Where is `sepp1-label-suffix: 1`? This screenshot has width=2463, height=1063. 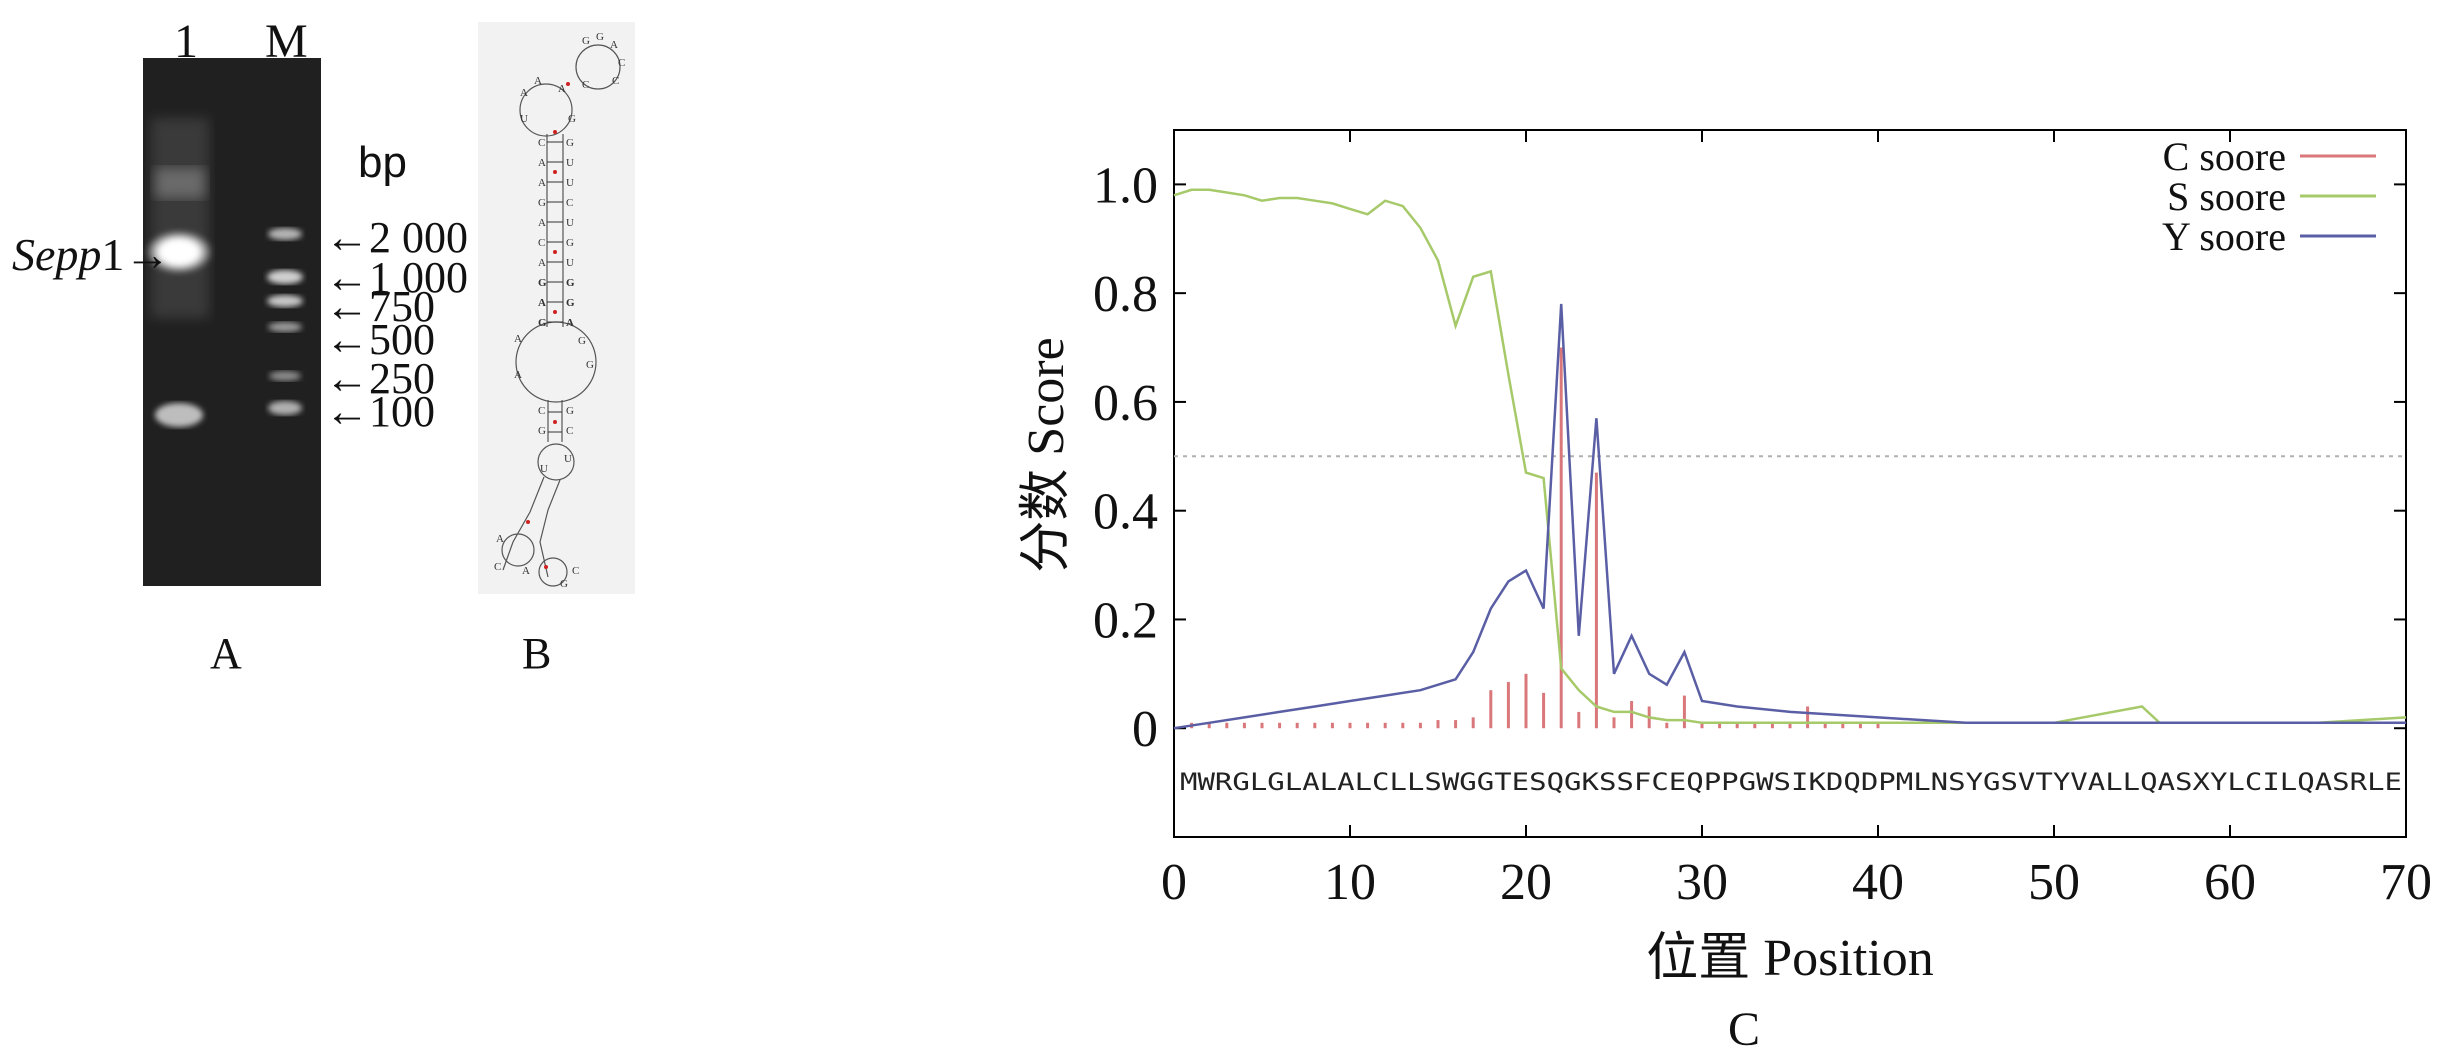
sepp1-label-suffix: 1 is located at coordinates (113, 254).